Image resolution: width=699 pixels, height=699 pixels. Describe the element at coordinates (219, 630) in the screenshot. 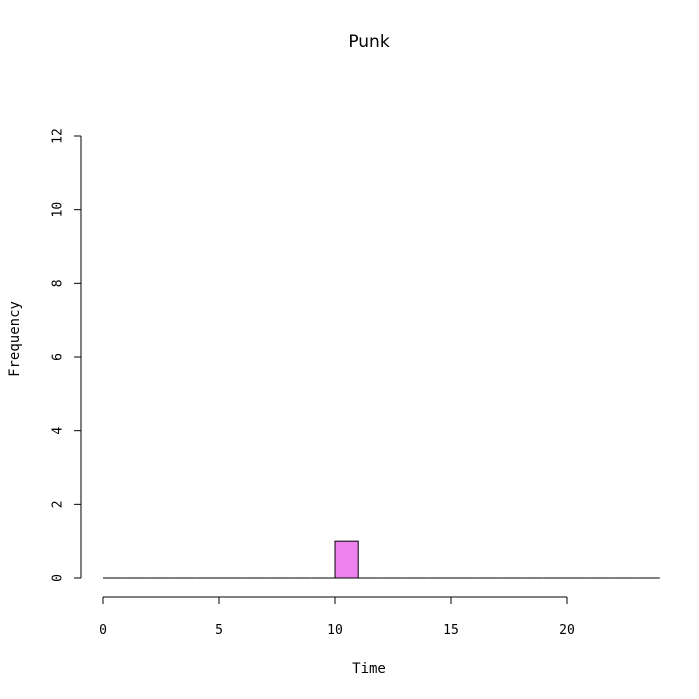

I see `x-tick-label: 5` at that location.